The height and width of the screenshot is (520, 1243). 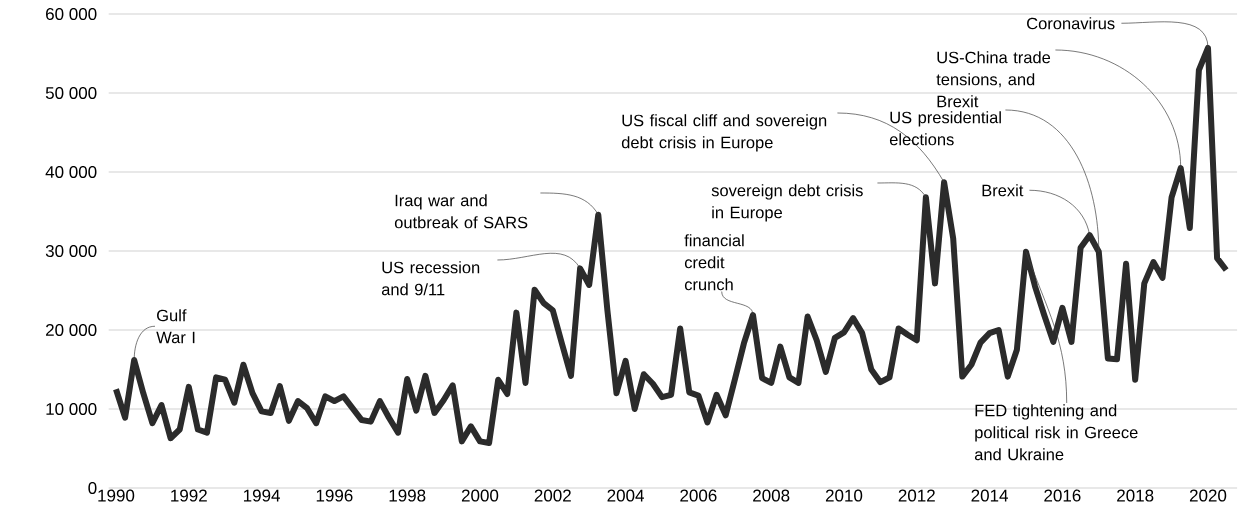 What do you see at coordinates (430, 278) in the screenshot?
I see `annotation: US recession and 9/11` at bounding box center [430, 278].